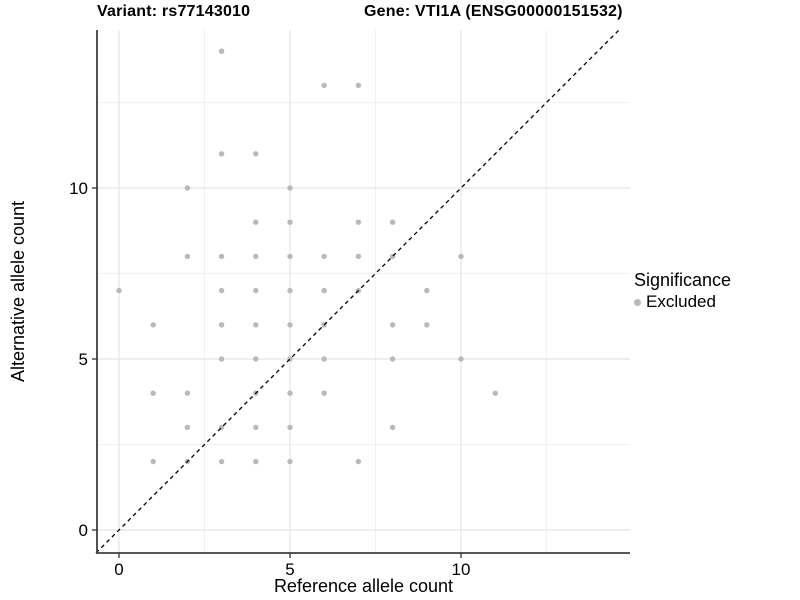 This screenshot has height=600, width=800. Describe the element at coordinates (363, 586) in the screenshot. I see `x-axis-title: Reference allele count` at that location.